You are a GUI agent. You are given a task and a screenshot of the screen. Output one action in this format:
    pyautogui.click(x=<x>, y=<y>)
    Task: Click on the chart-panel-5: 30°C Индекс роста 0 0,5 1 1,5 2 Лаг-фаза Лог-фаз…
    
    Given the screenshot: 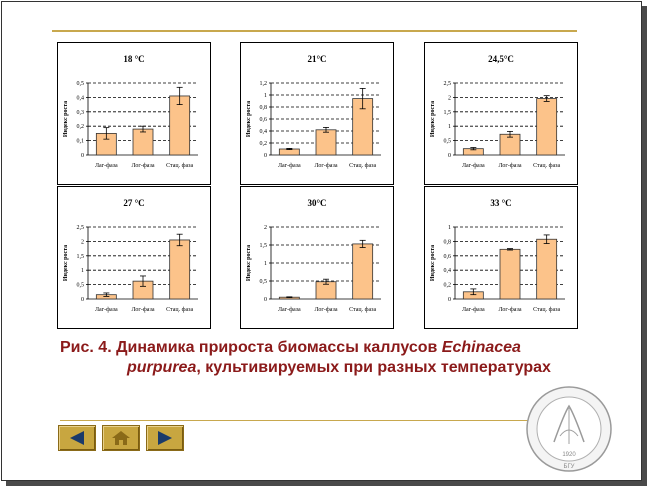 What is the action you would take?
    pyautogui.click(x=317, y=257)
    